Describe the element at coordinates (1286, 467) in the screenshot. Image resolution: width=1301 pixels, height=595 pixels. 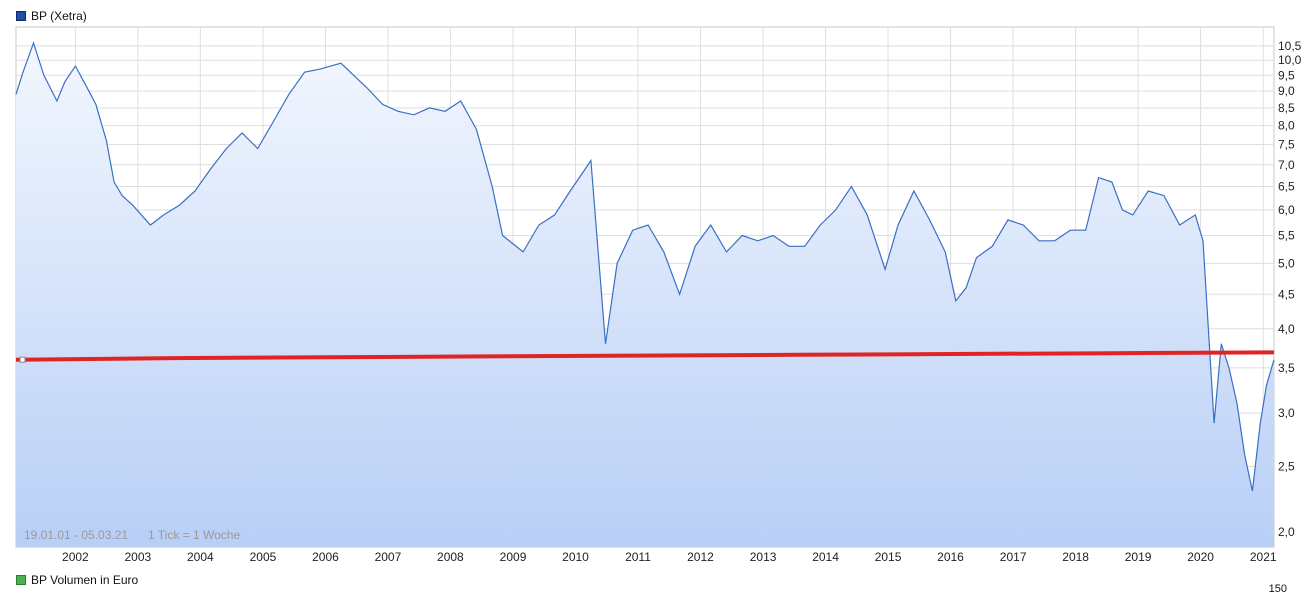
I see `y-tick-label: 2,5` at that location.